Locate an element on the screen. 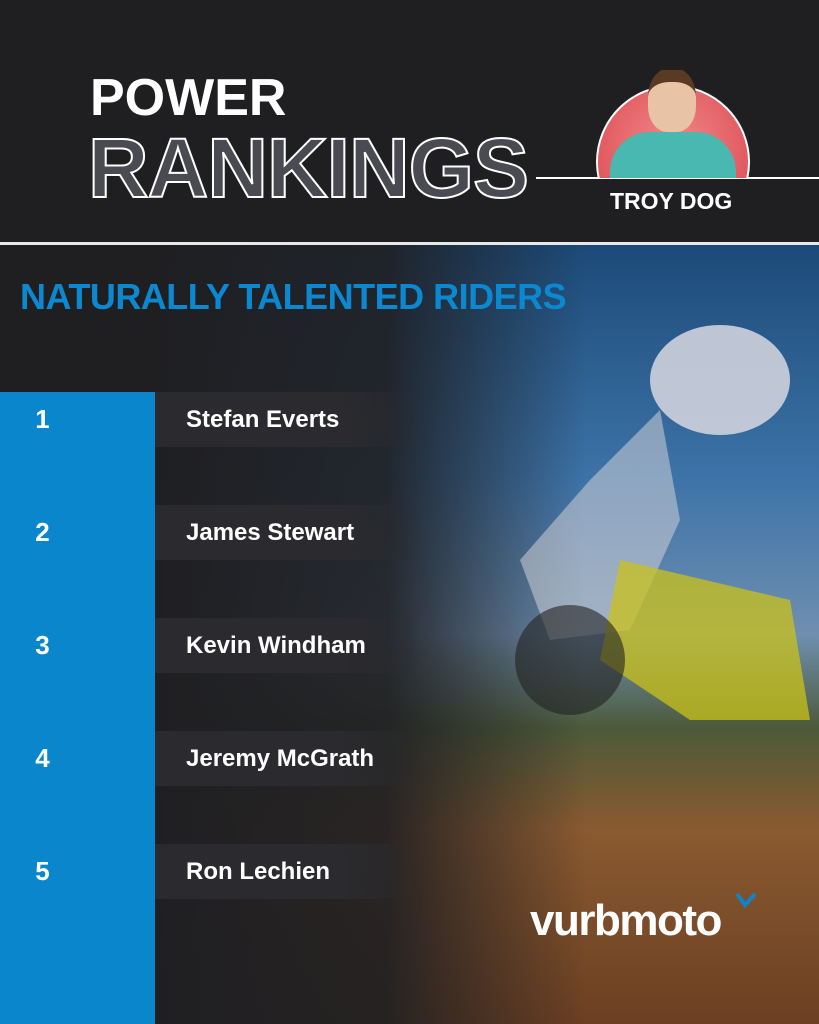  rider-name: Ron Lechien is located at coordinates (287, 871).